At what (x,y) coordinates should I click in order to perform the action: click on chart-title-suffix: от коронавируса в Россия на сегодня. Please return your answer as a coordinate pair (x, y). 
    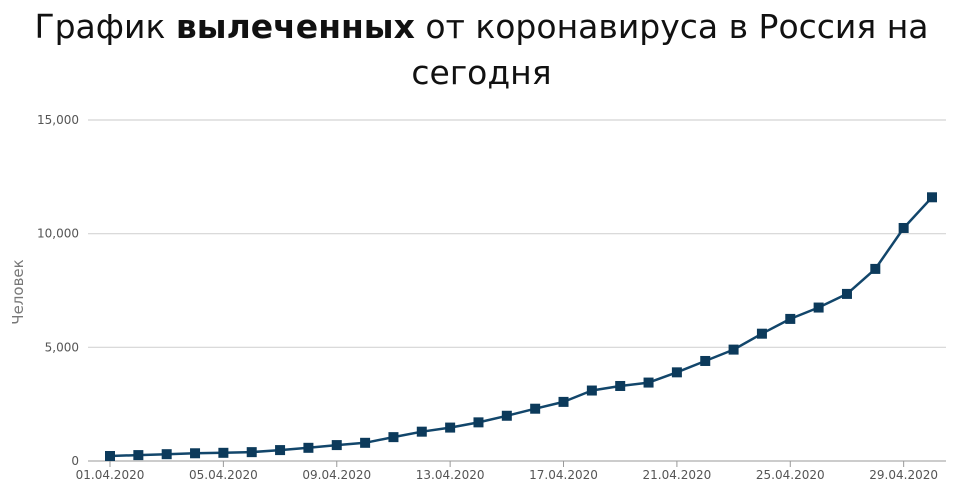
    Looking at the image, I should click on (670, 49).